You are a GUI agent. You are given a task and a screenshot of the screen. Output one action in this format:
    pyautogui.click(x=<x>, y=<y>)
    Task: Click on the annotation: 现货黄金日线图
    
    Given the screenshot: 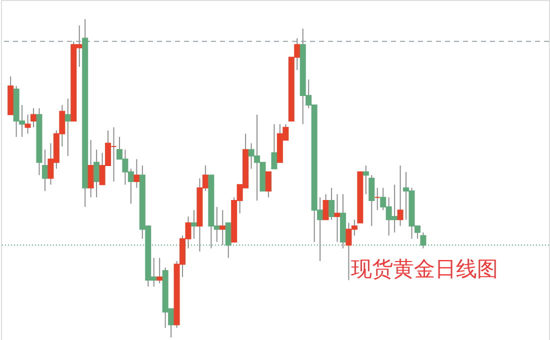 What is the action you would take?
    pyautogui.click(x=424, y=269)
    